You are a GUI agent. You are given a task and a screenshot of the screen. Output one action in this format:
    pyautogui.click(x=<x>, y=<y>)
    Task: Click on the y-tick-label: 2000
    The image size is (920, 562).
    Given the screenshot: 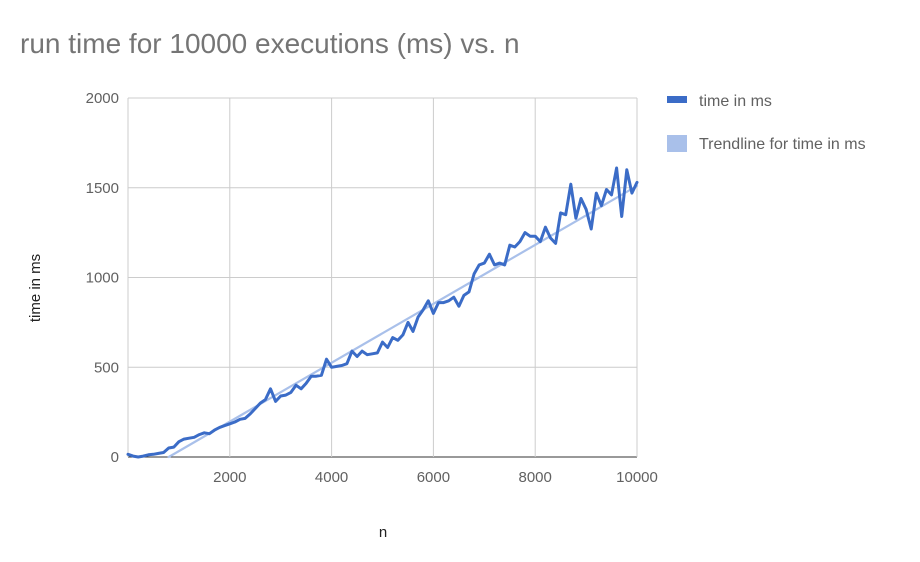 What is the action you would take?
    pyautogui.click(x=102, y=98)
    